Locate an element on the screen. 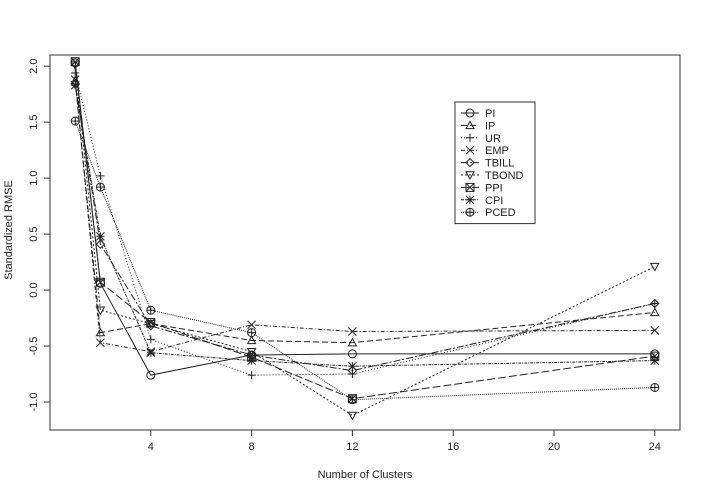 This screenshot has width=706, height=493. legend-label: EMP is located at coordinates (497, 151).